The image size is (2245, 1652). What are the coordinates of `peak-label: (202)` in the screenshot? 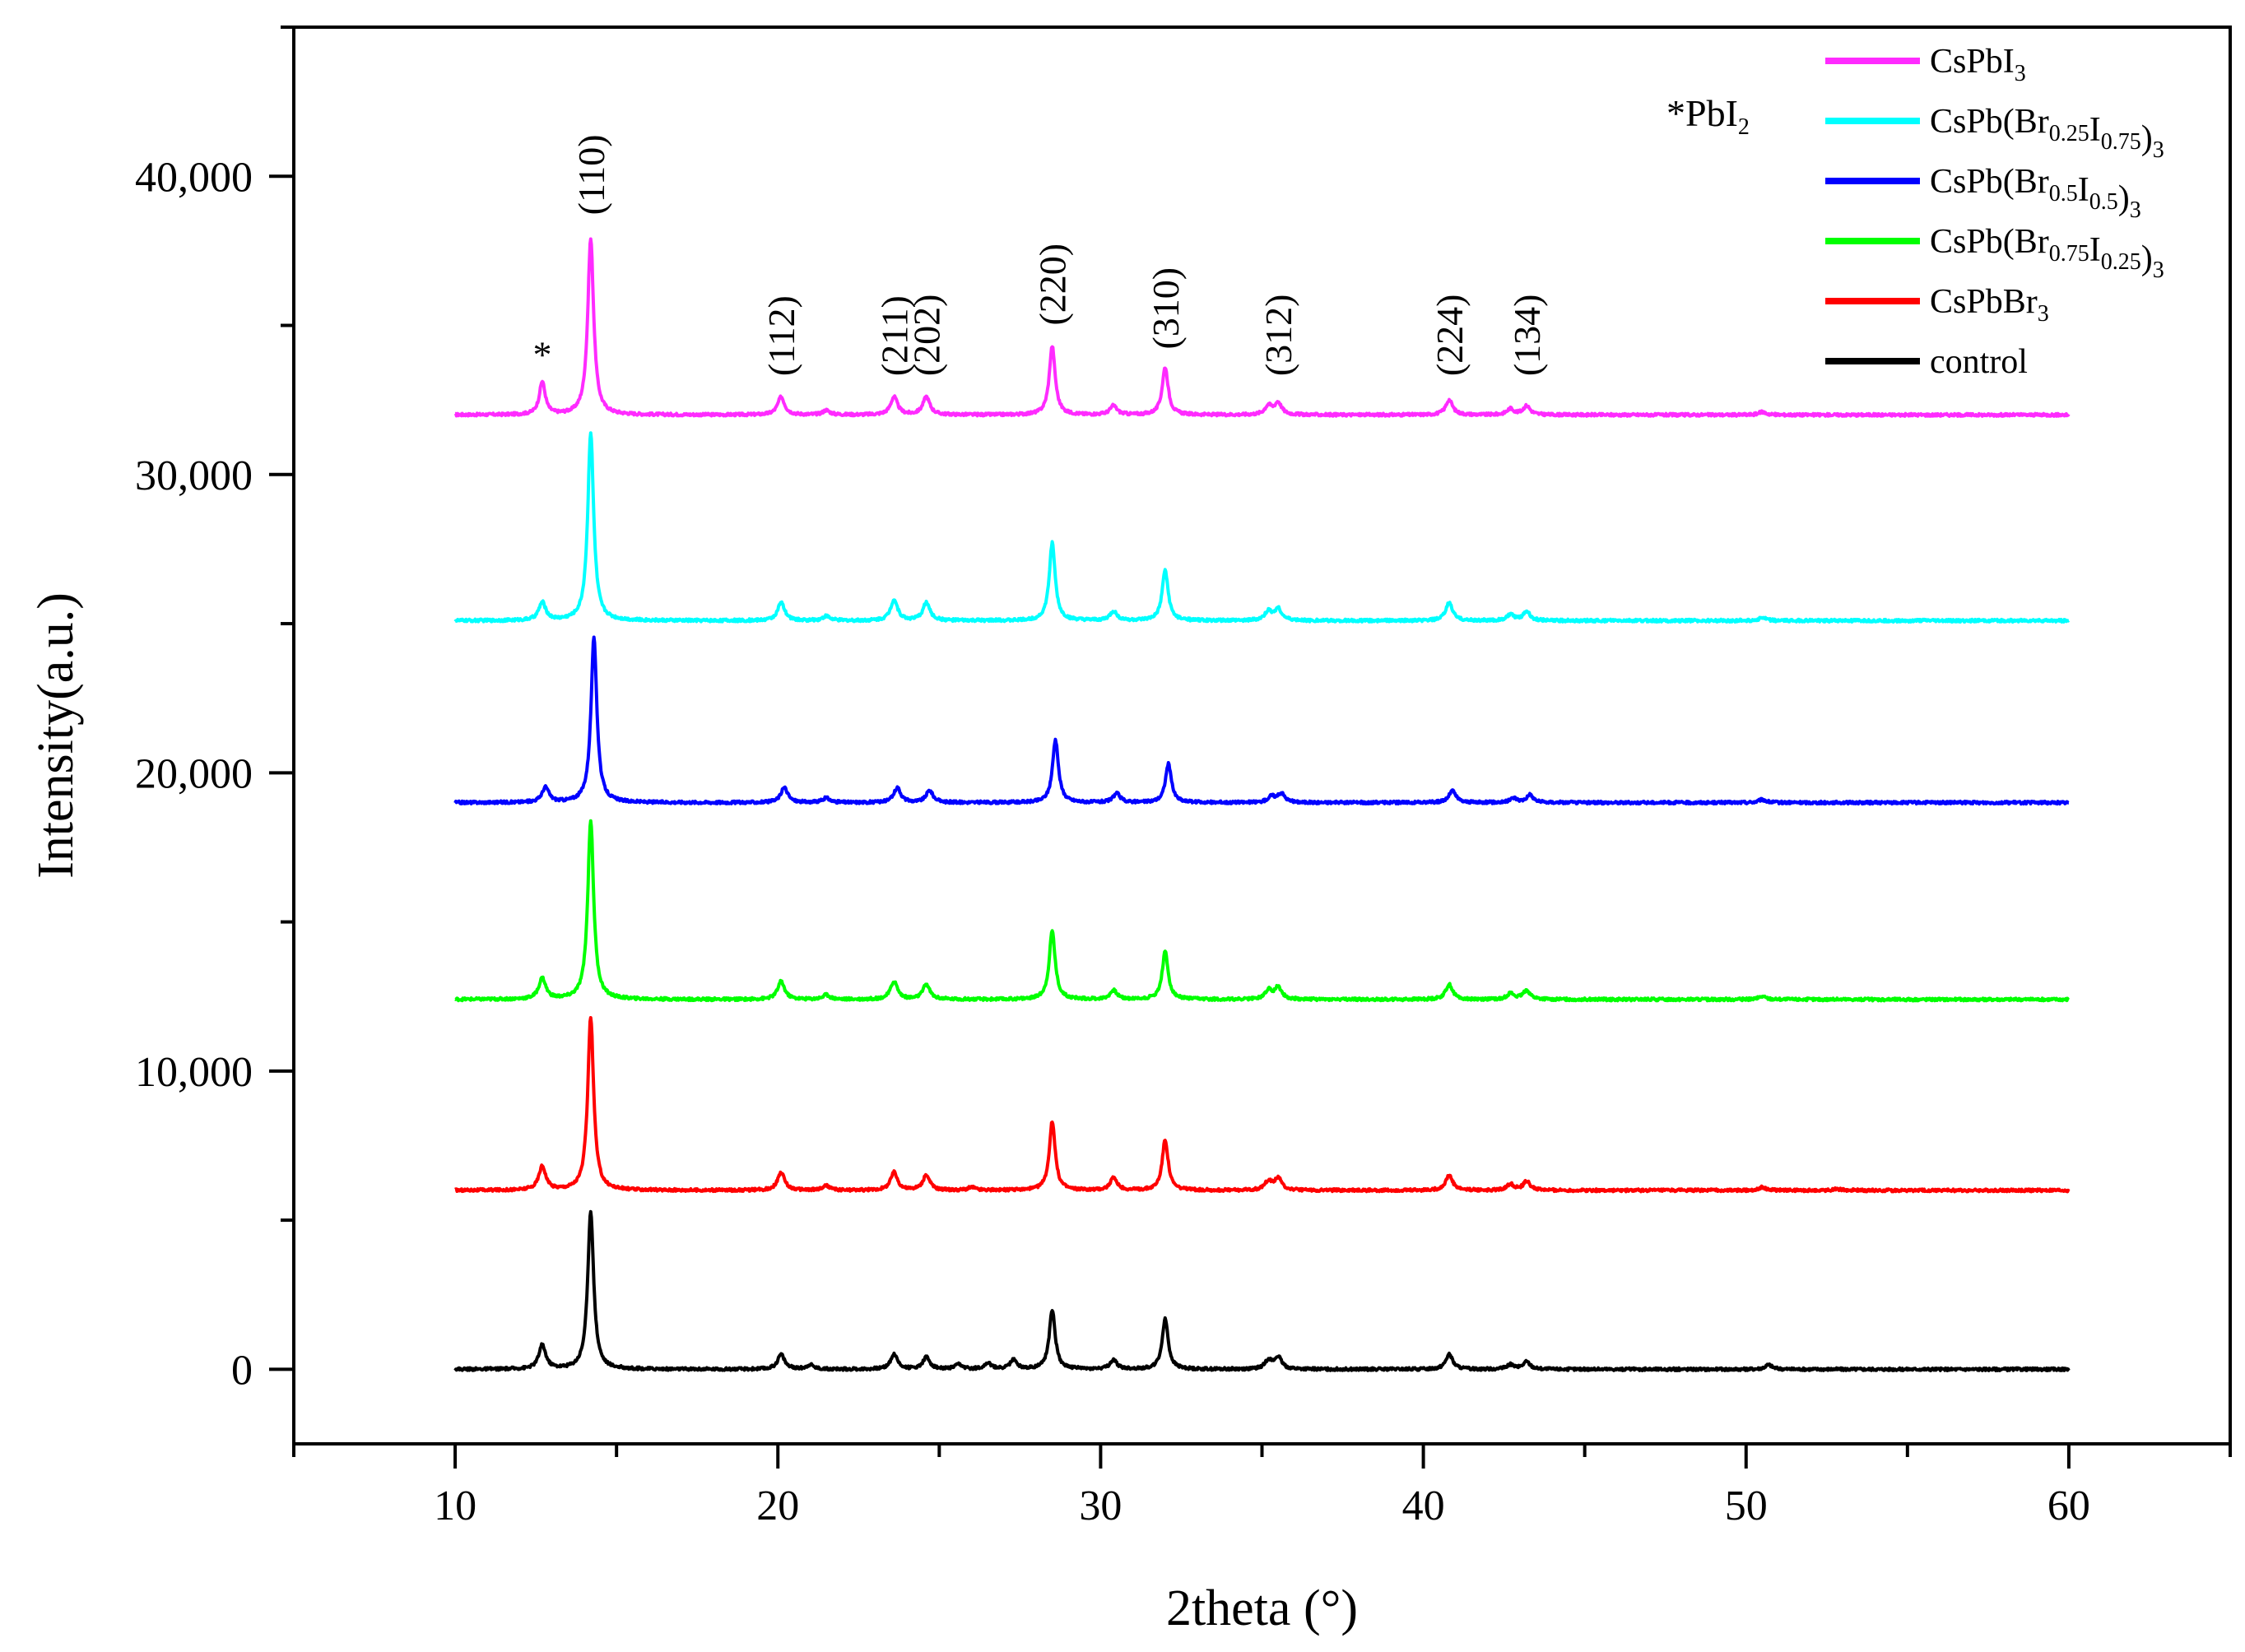 It's located at (927, 336).